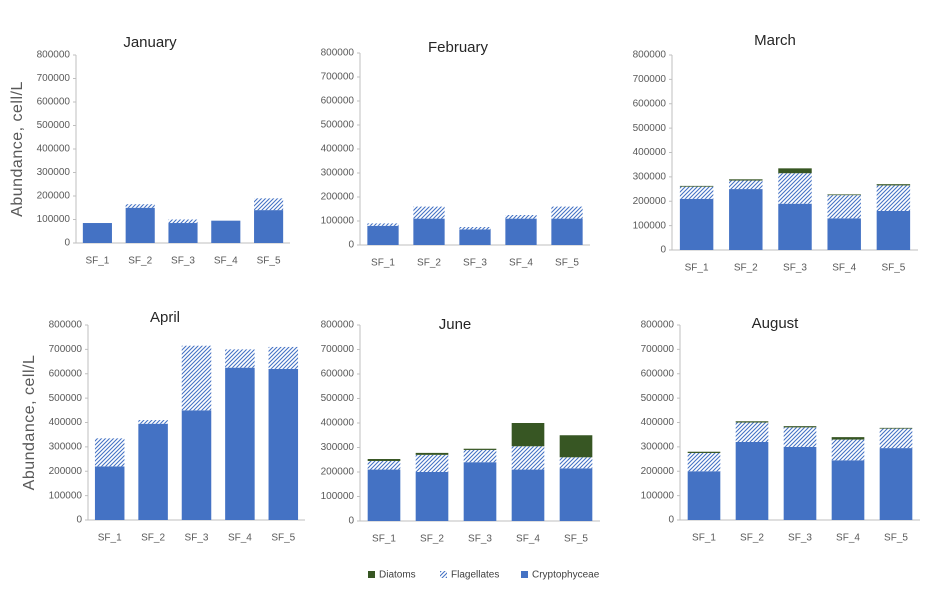 This screenshot has width=933, height=614. Describe the element at coordinates (475, 575) in the screenshot. I see `legend-label: Flagellates` at that location.